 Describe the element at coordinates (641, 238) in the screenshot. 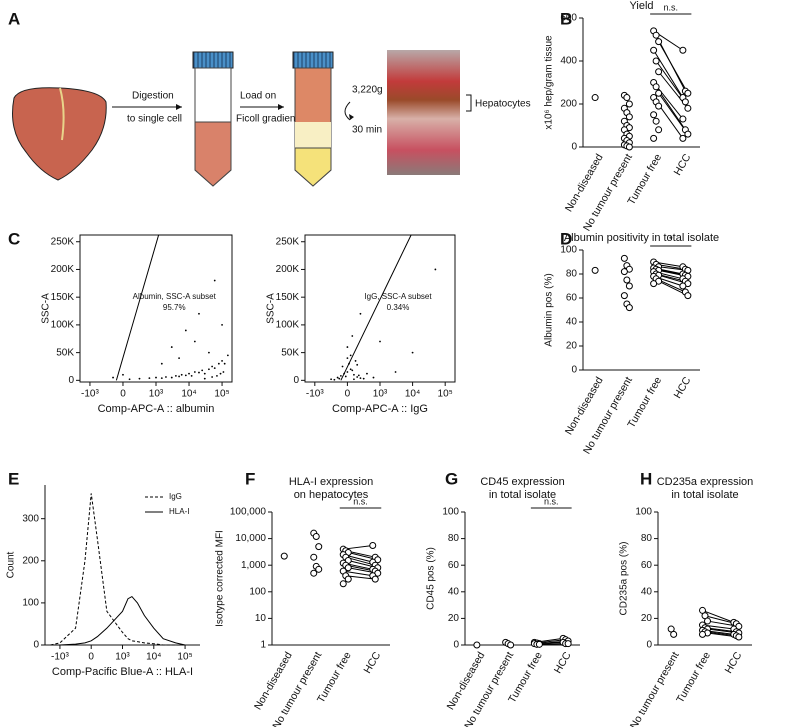

I see `chart-title: Albumin positivity in total isolate` at that location.